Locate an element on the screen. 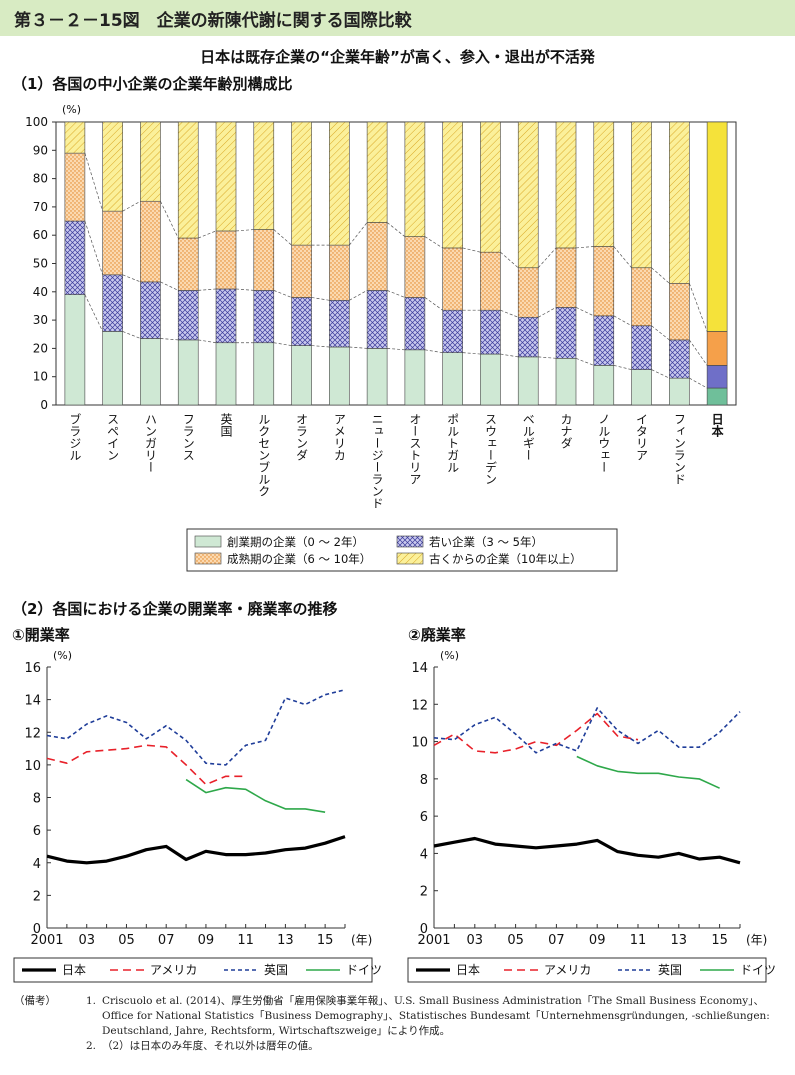 The width and height of the screenshot is (795, 1075). note-number: 1. is located at coordinates (90, 1001).